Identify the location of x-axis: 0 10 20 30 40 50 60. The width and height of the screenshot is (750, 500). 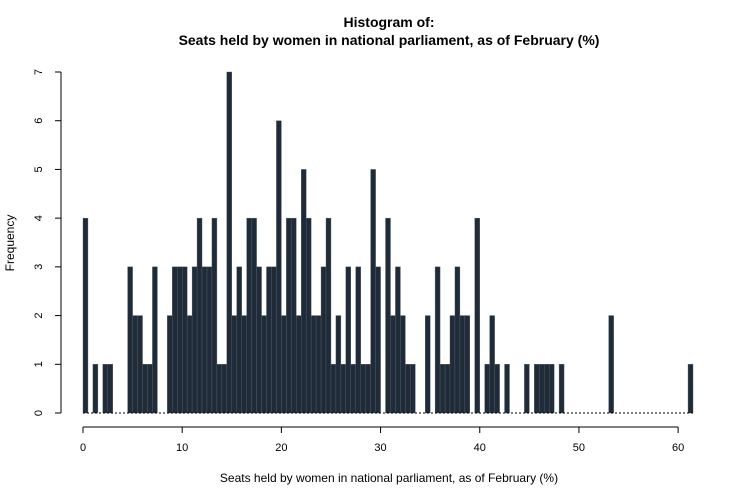
(382, 440).